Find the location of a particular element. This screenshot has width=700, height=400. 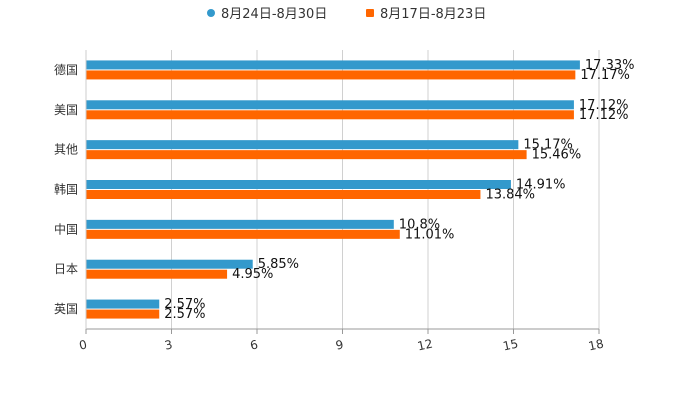

data-label-series-2: 17.12% is located at coordinates (604, 115).